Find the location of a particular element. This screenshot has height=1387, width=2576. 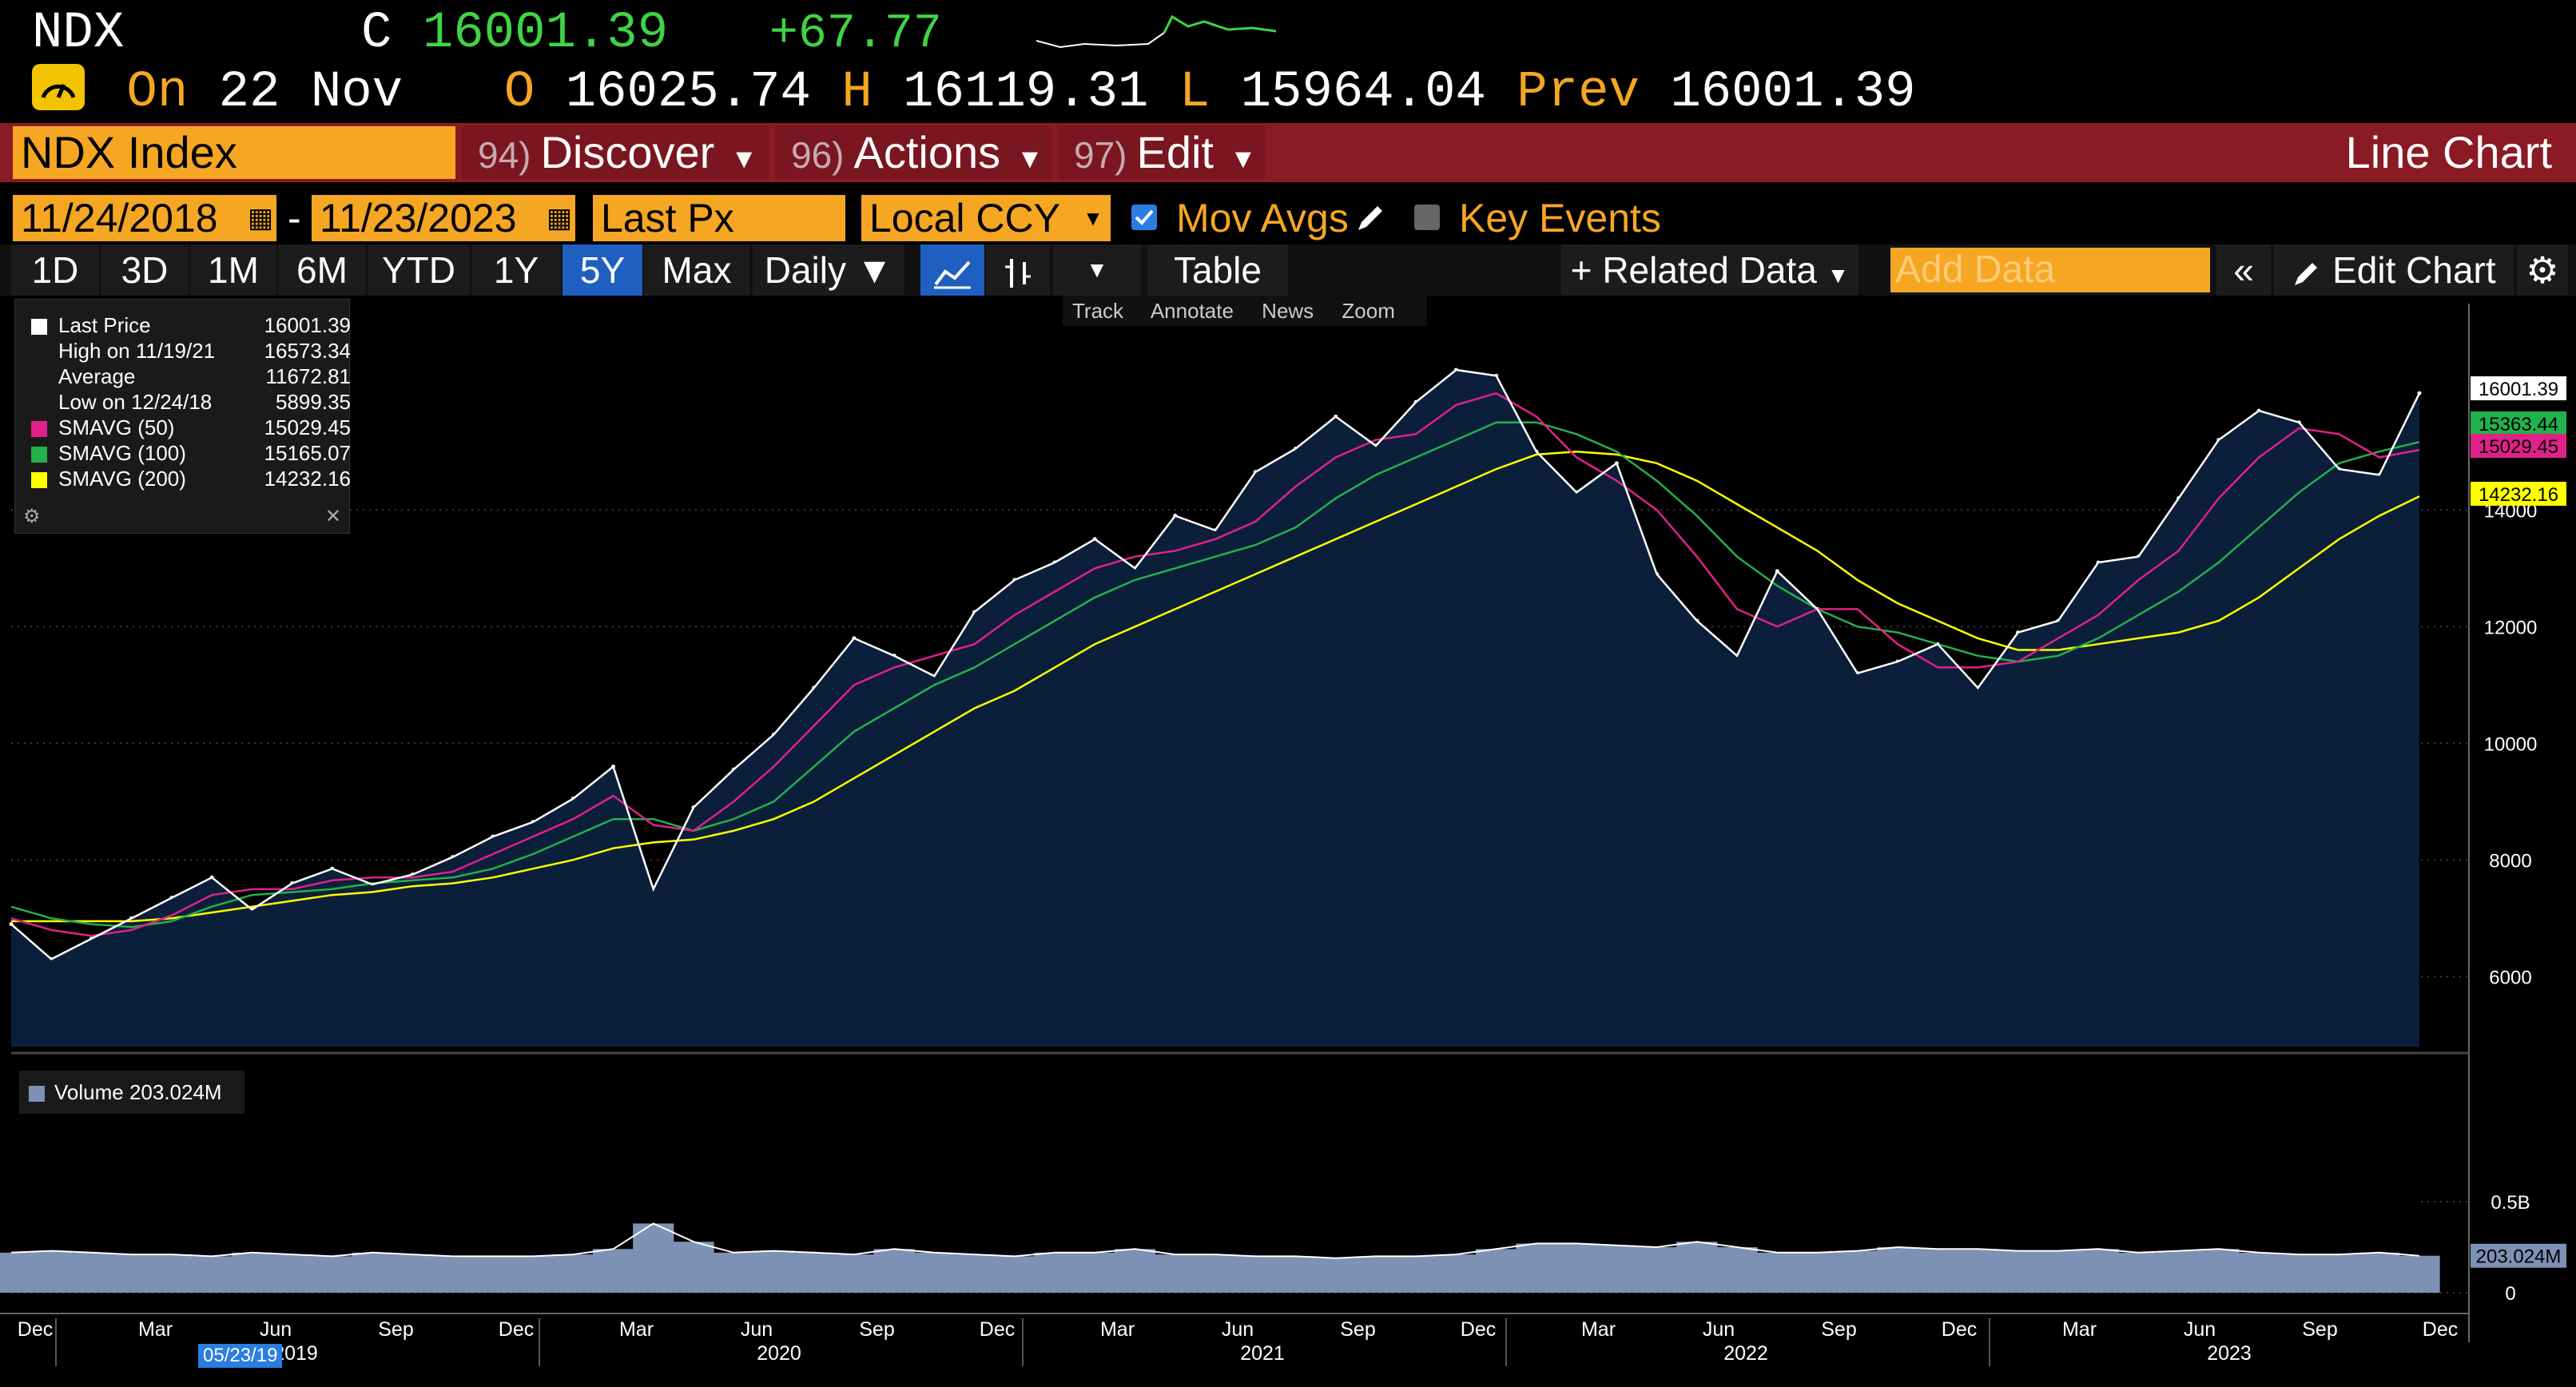

zoom-tool: Zoom is located at coordinates (1368, 311).